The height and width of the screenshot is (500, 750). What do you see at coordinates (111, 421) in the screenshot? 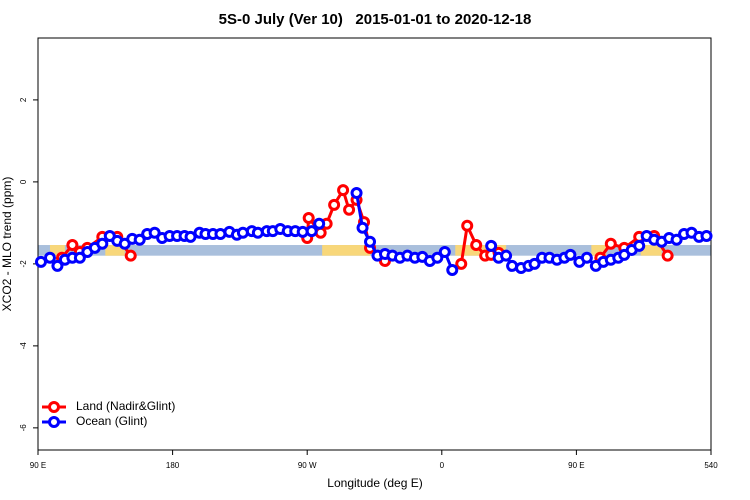
I see `legend-label: Ocean (Glint)` at bounding box center [111, 421].